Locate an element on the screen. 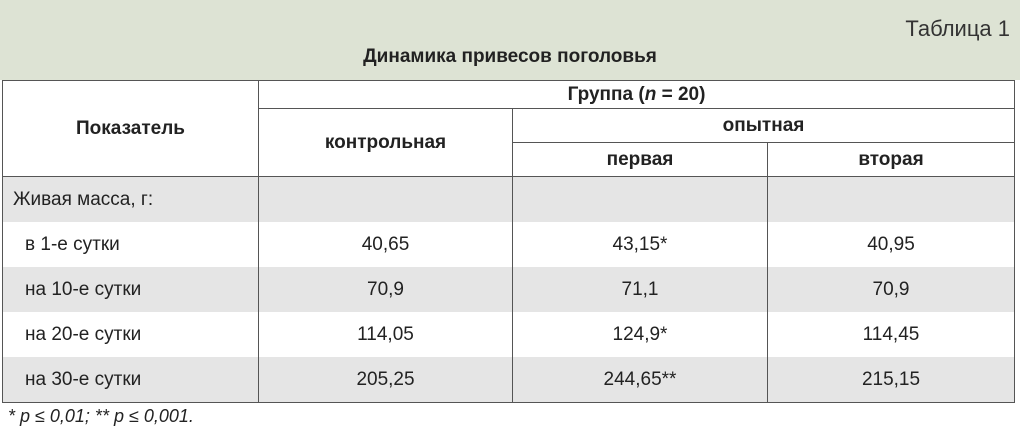 The width and height of the screenshot is (1024, 434). cell: 215,15 is located at coordinates (891, 380).